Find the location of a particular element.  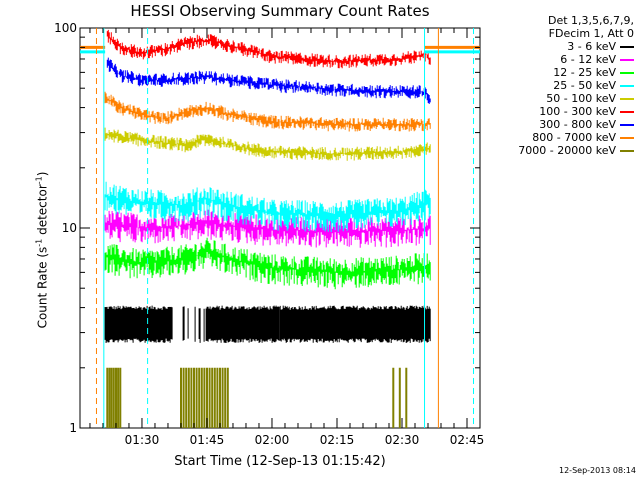

legend-item-label: 100 - 300 keV is located at coordinates (577, 111).